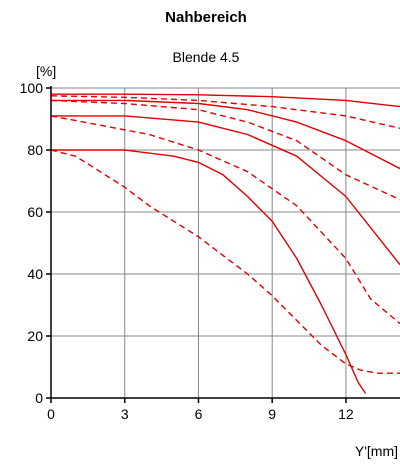 The height and width of the screenshot is (465, 400). Describe the element at coordinates (376, 451) in the screenshot. I see `x-axis-label: Y'[mm]` at that location.